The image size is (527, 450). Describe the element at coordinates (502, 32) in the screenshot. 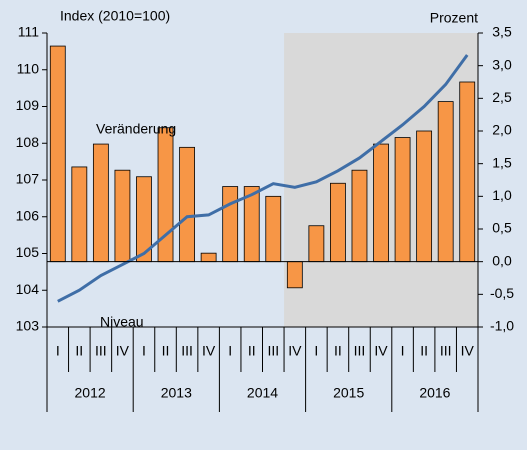

I see `y2-tick-label: 3,5` at that location.